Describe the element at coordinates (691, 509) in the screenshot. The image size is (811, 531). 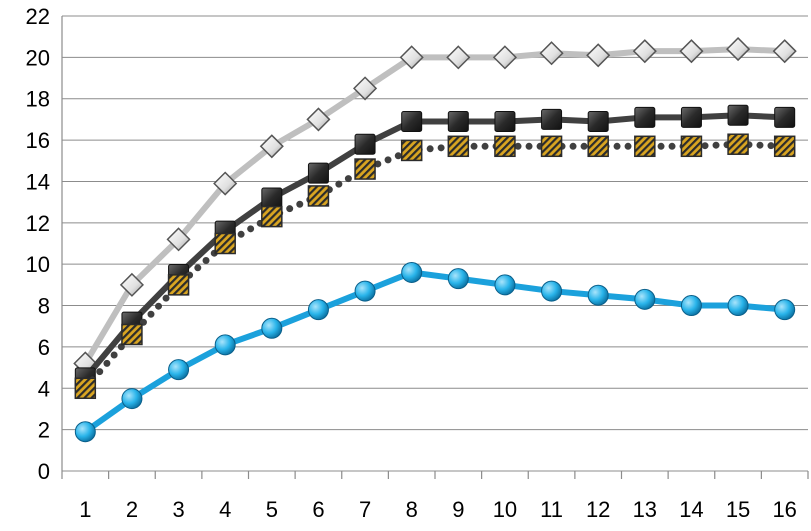
I see `x-tick-label: 14` at that location.